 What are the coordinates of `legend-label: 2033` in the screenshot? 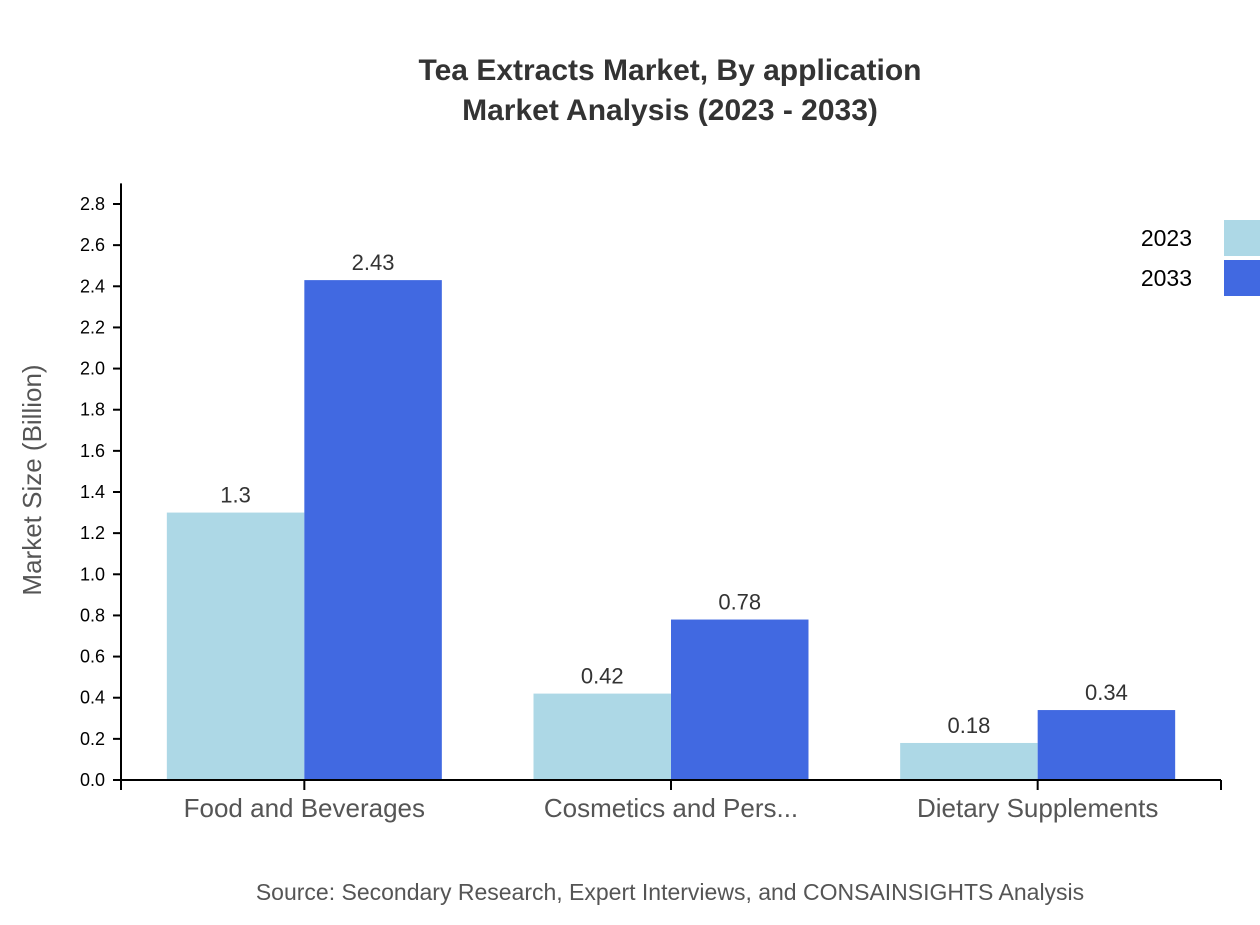 It's located at (1166, 278).